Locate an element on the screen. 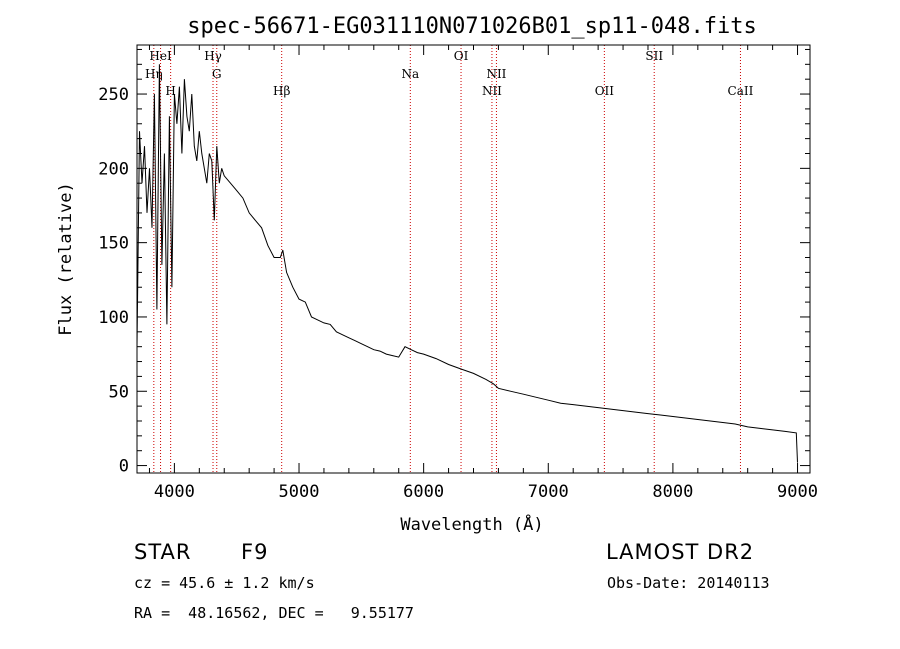 The width and height of the screenshot is (900, 649). x-axis-label: Wavelength (Å) is located at coordinates (471, 524).